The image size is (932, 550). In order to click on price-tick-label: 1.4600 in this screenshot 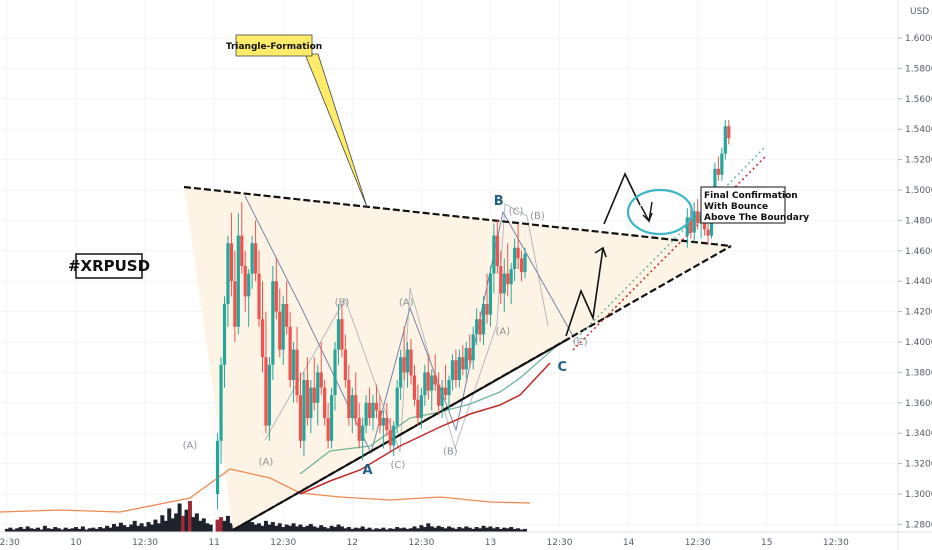, I will do `click(918, 252)`.